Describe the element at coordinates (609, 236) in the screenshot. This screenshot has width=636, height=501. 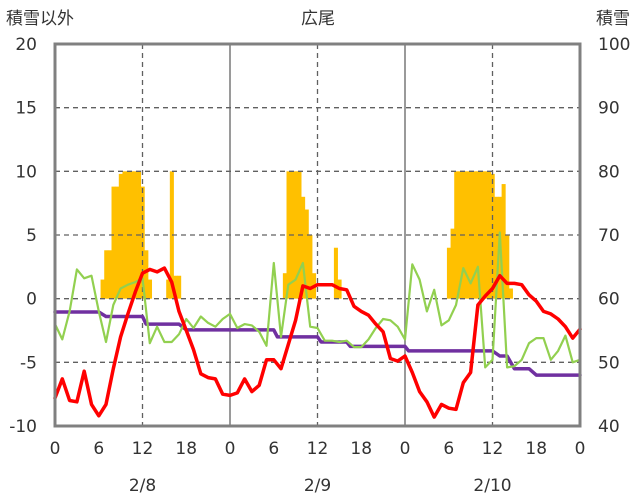
I see `right-tick-label-3: 70` at that location.